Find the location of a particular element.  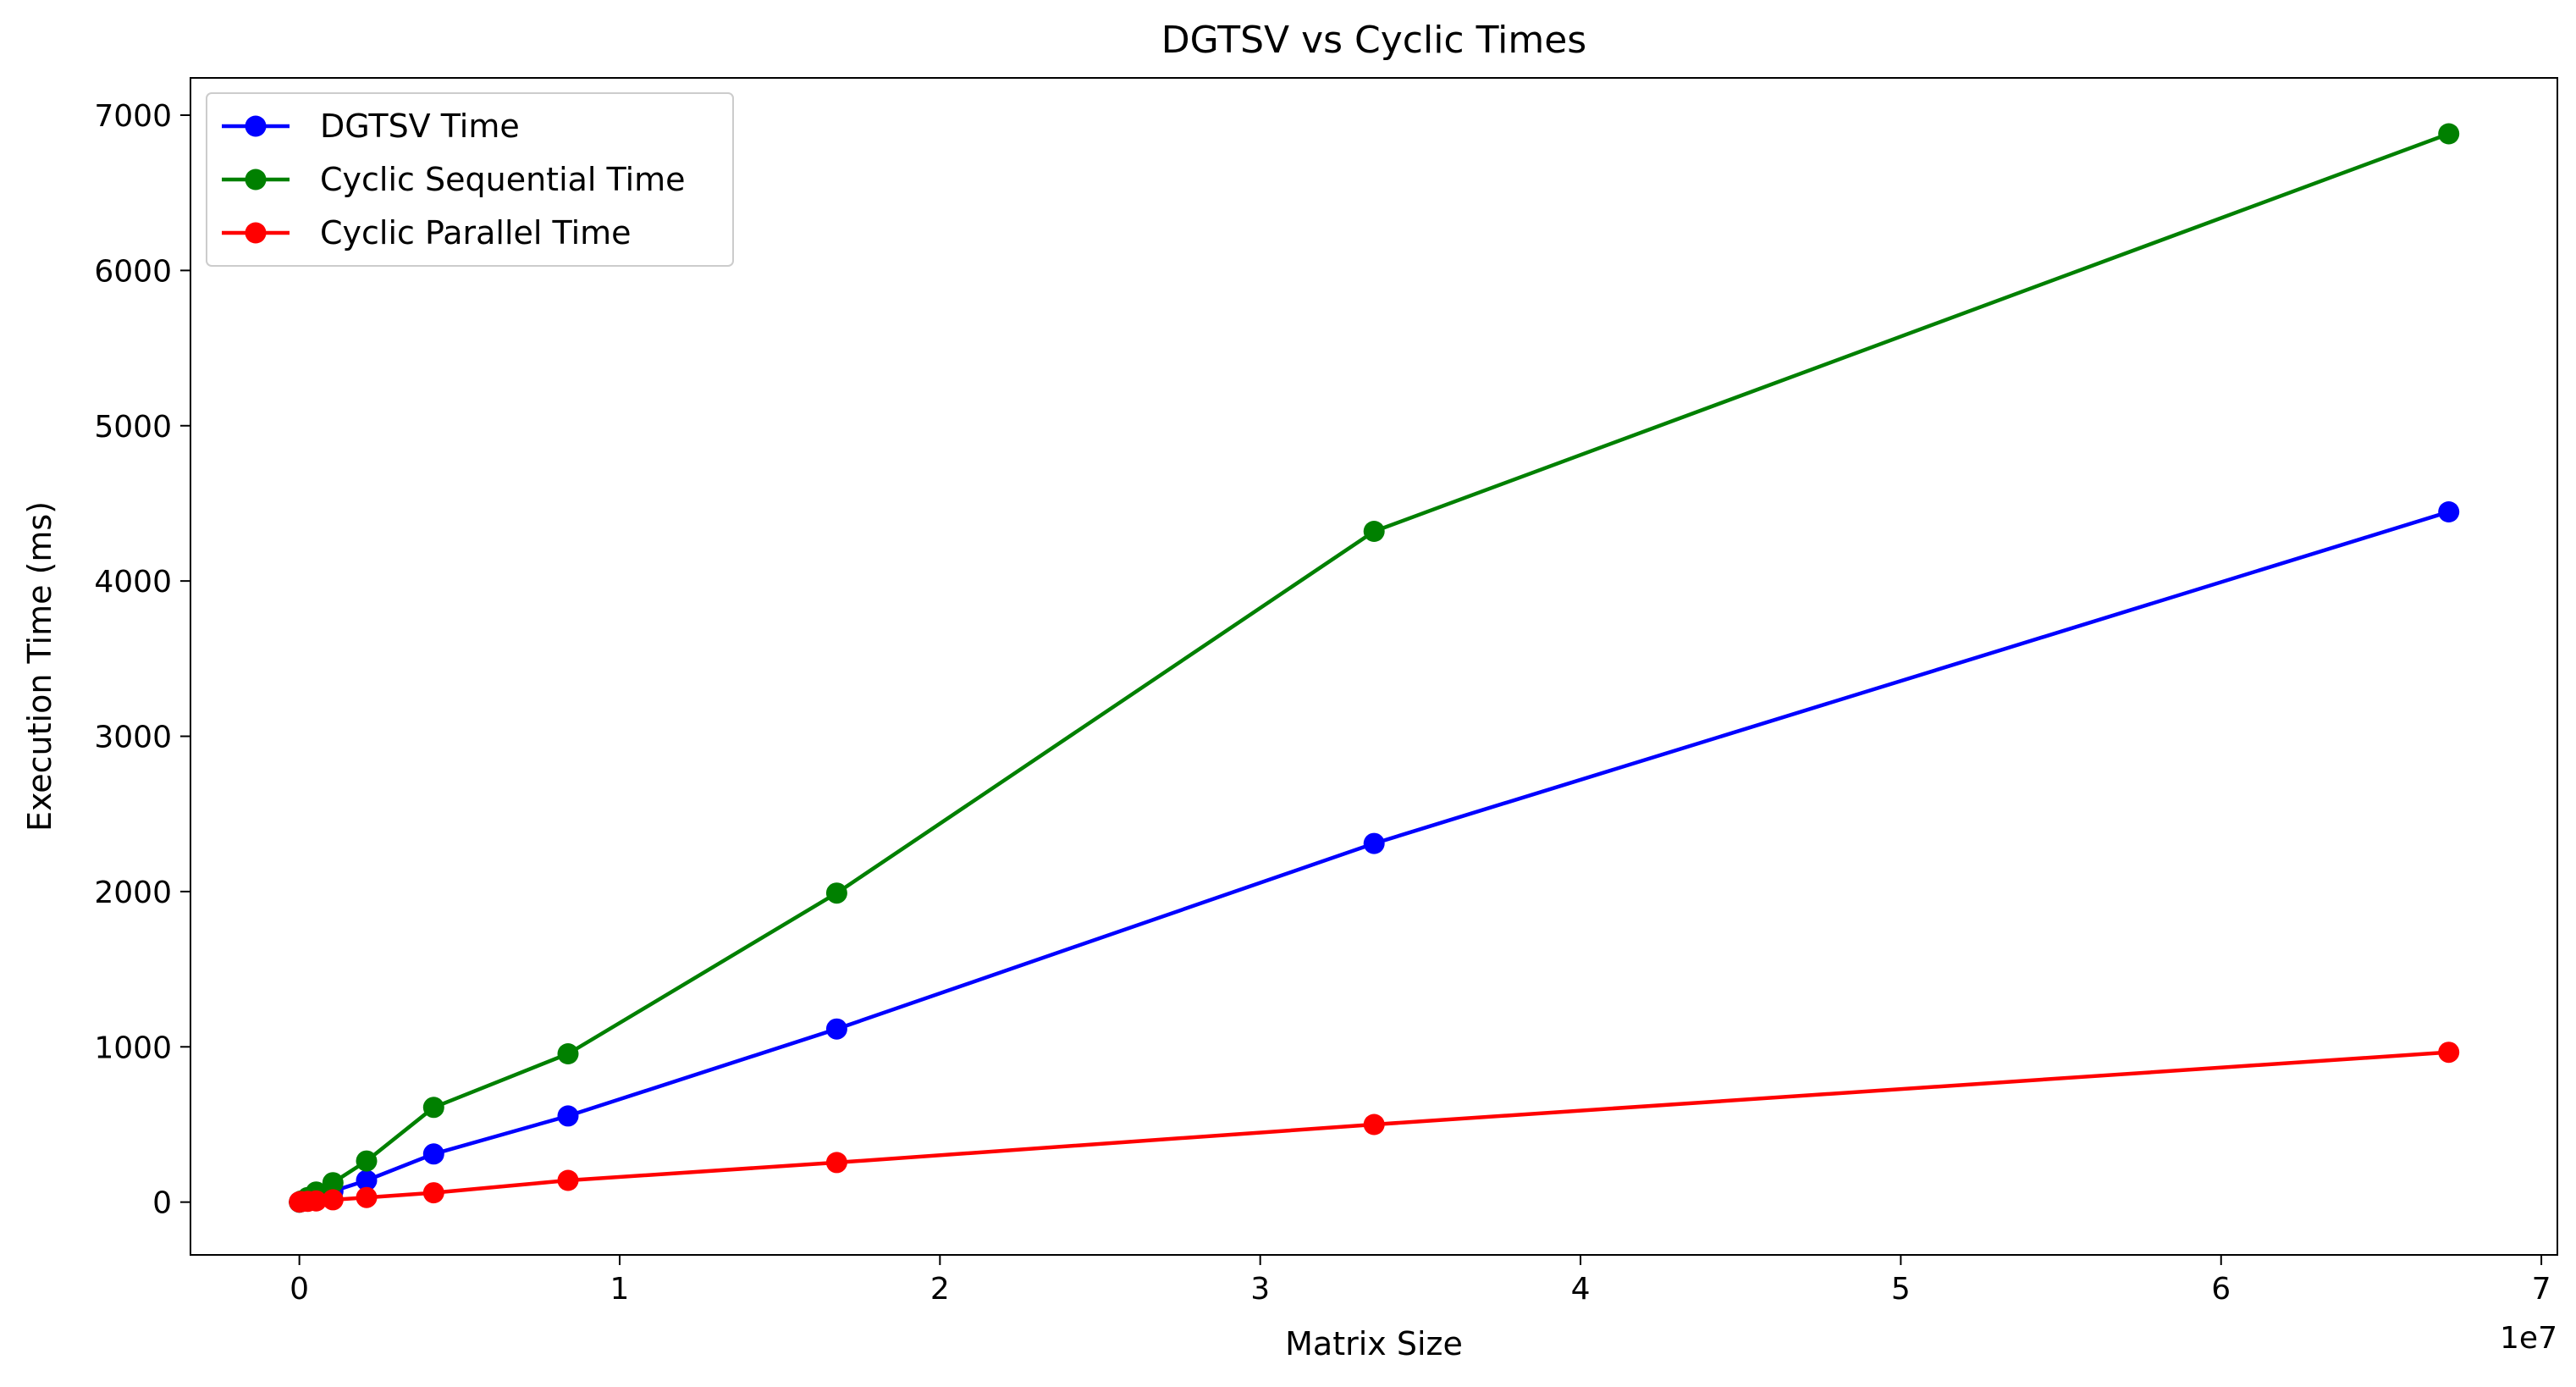

y-axis-title: Execution Time (ms) is located at coordinates (40, 666).